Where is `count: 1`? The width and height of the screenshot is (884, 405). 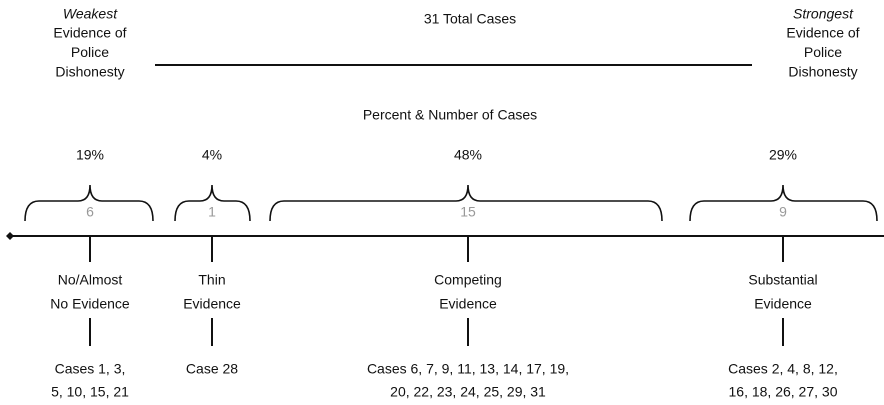 count: 1 is located at coordinates (212, 212).